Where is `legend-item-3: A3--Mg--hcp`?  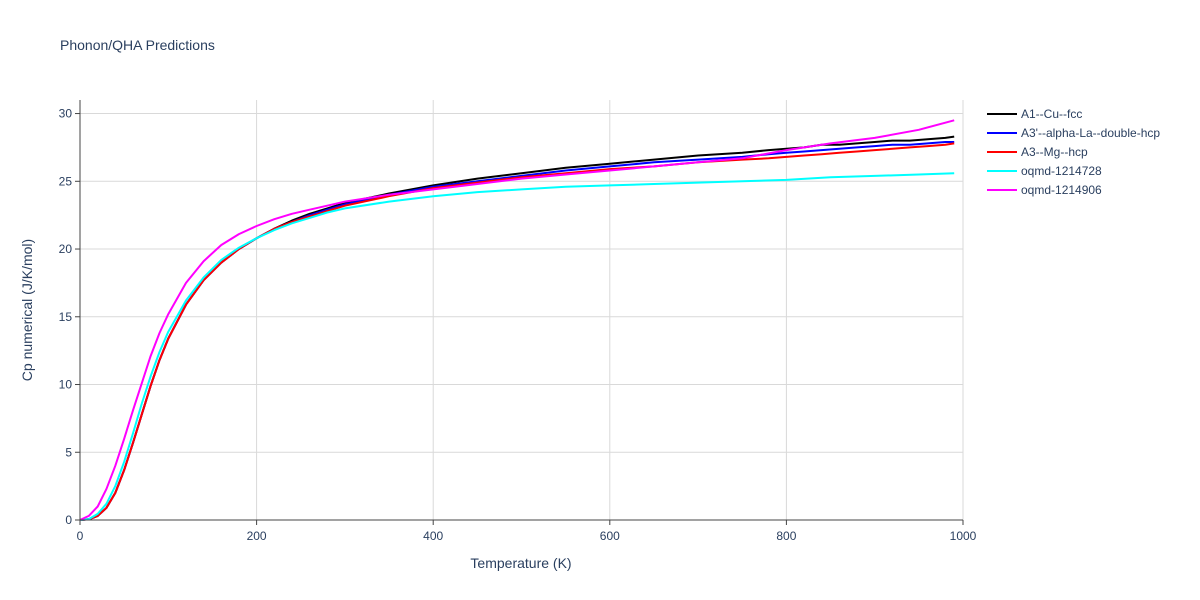 legend-item-3: A3--Mg--hcp is located at coordinates (1037, 152).